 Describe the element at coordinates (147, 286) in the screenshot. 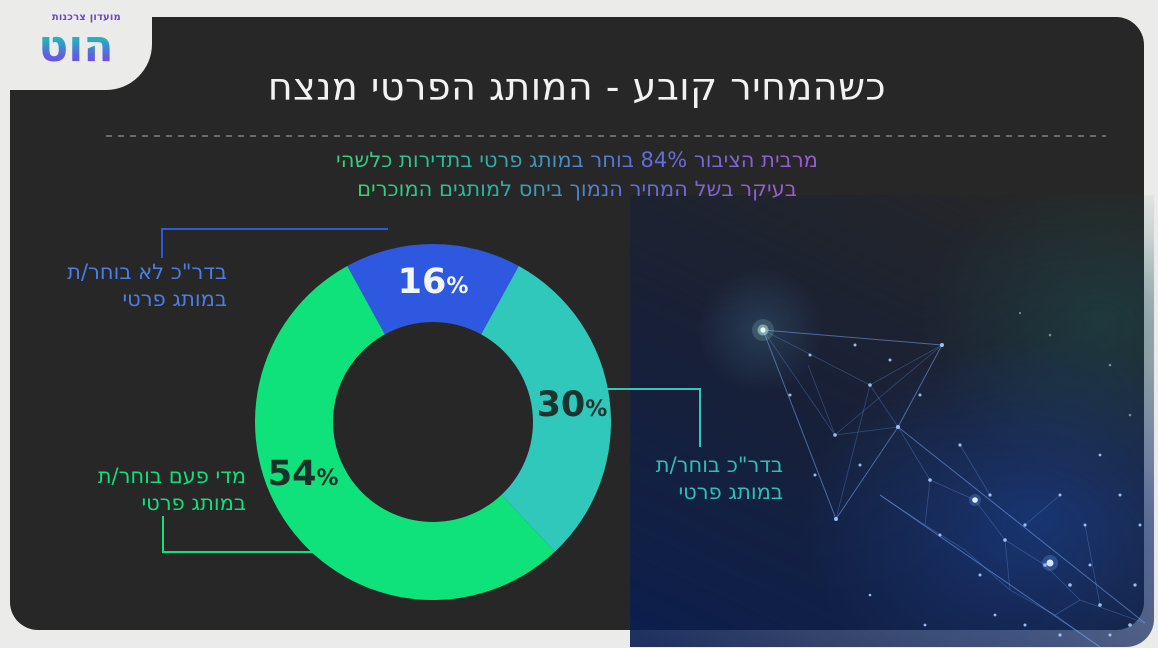

I see `callout-label-no-private-brand: בדר"כ לא בוחר/ת במותג פרטי` at that location.